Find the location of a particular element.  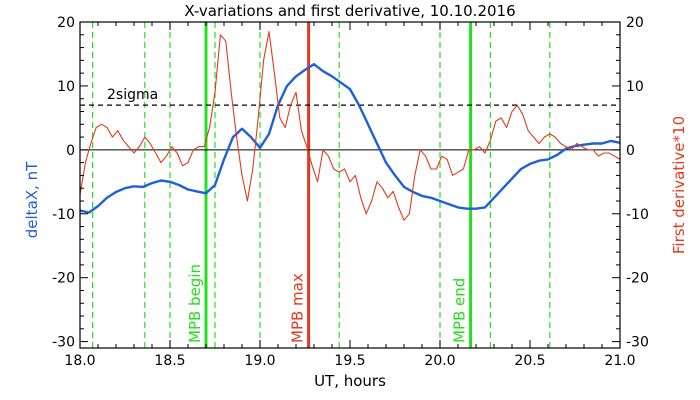

y-tick-label-right: 0 is located at coordinates (630, 151).